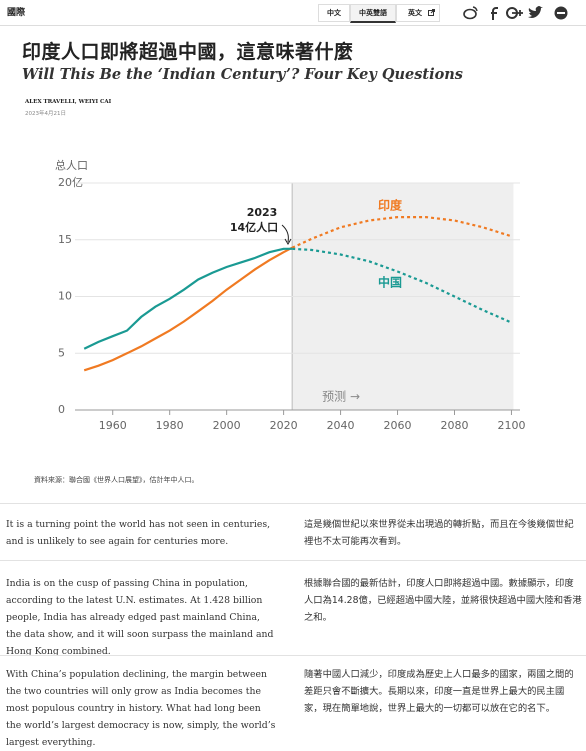 This screenshot has height=751, width=586. What do you see at coordinates (61, 409) in the screenshot?
I see `y-tick-label: 0` at bounding box center [61, 409].